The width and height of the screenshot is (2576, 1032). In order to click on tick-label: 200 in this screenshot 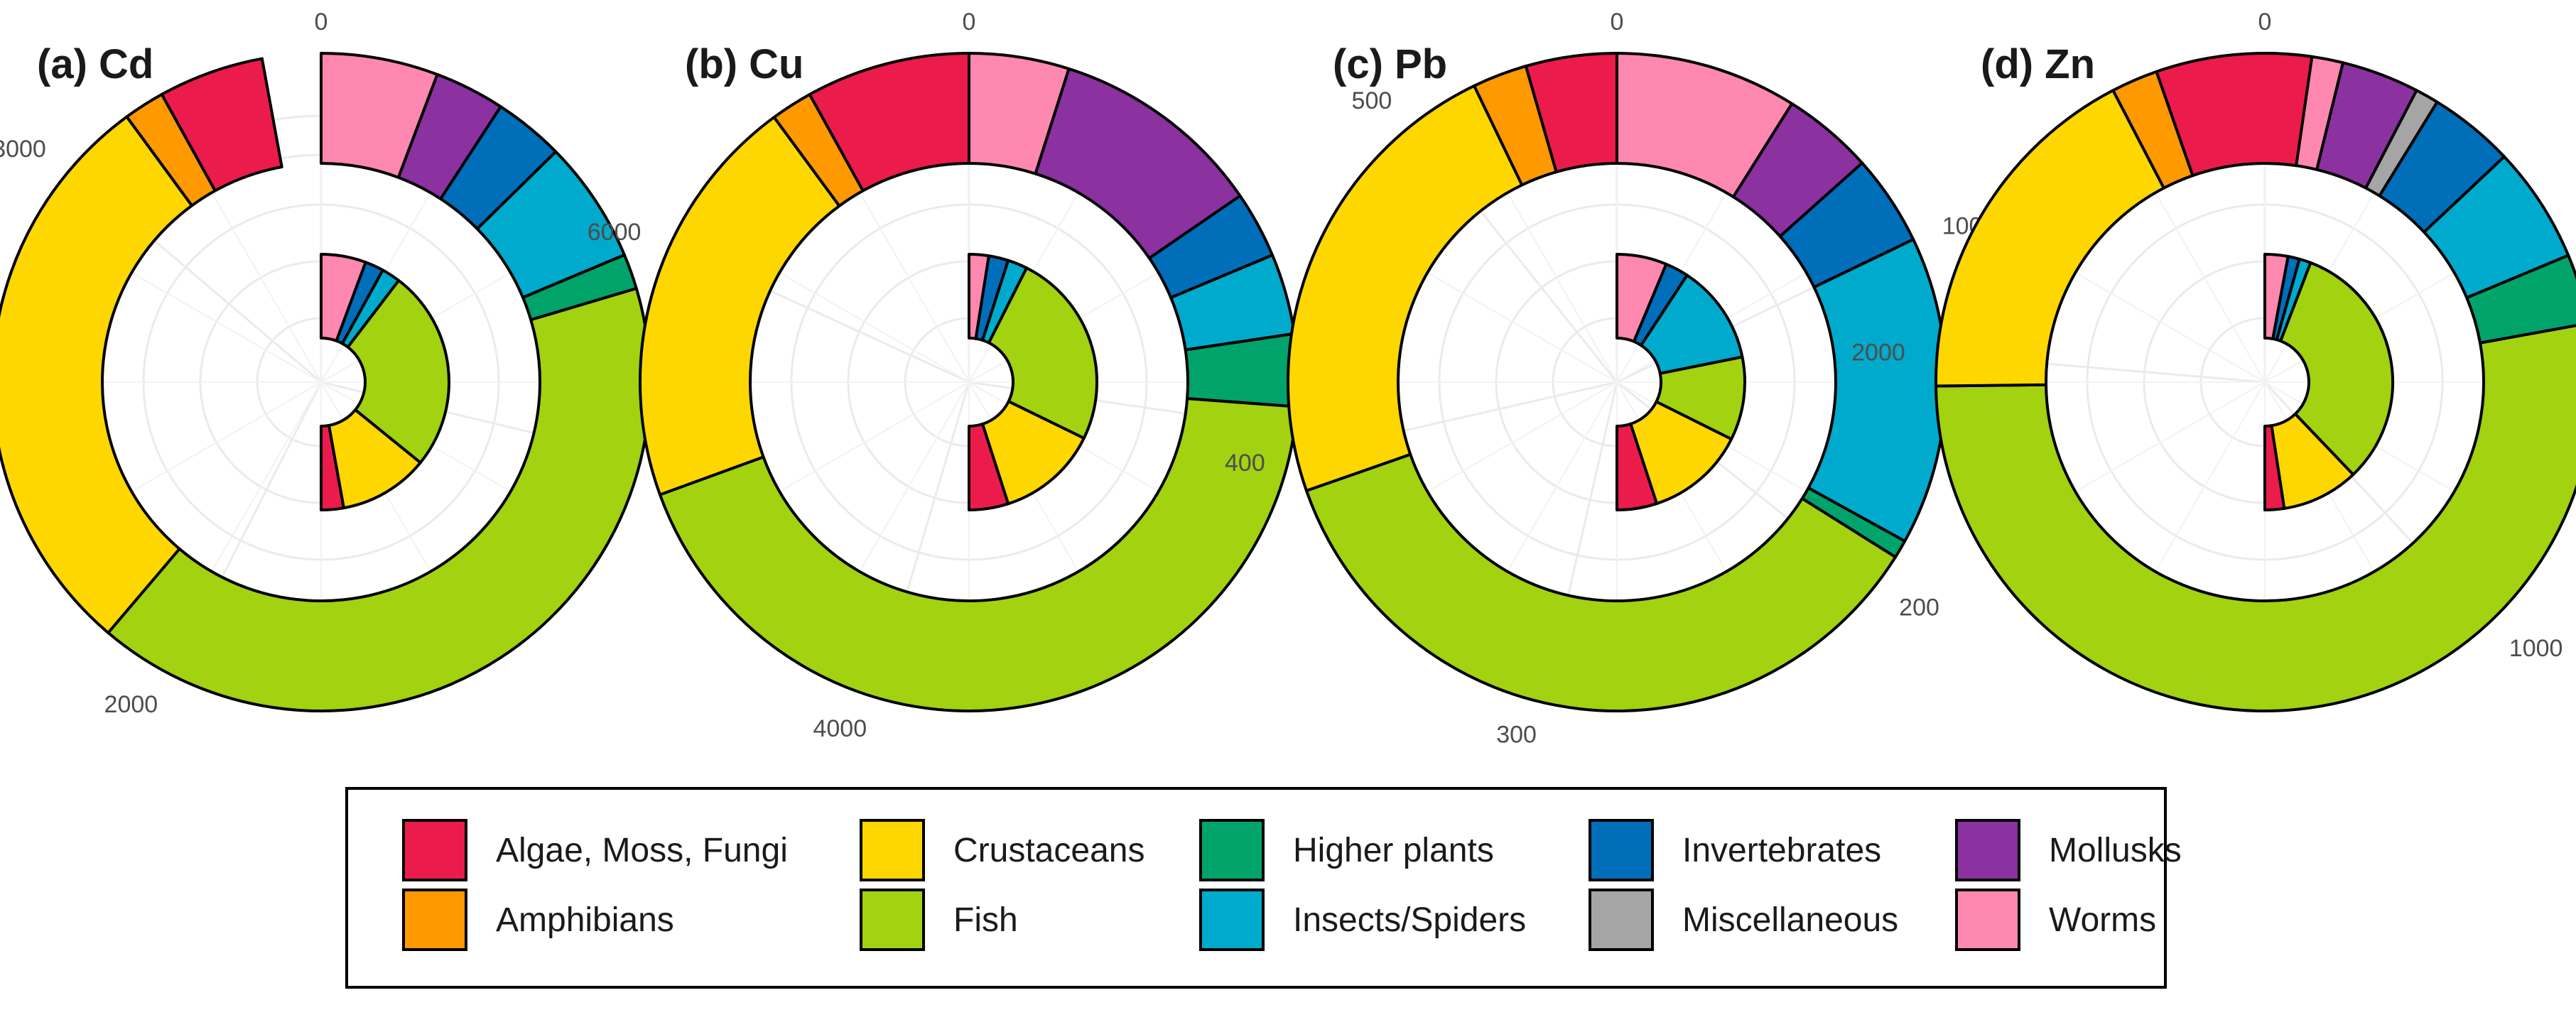, I will do `click(1919, 607)`.